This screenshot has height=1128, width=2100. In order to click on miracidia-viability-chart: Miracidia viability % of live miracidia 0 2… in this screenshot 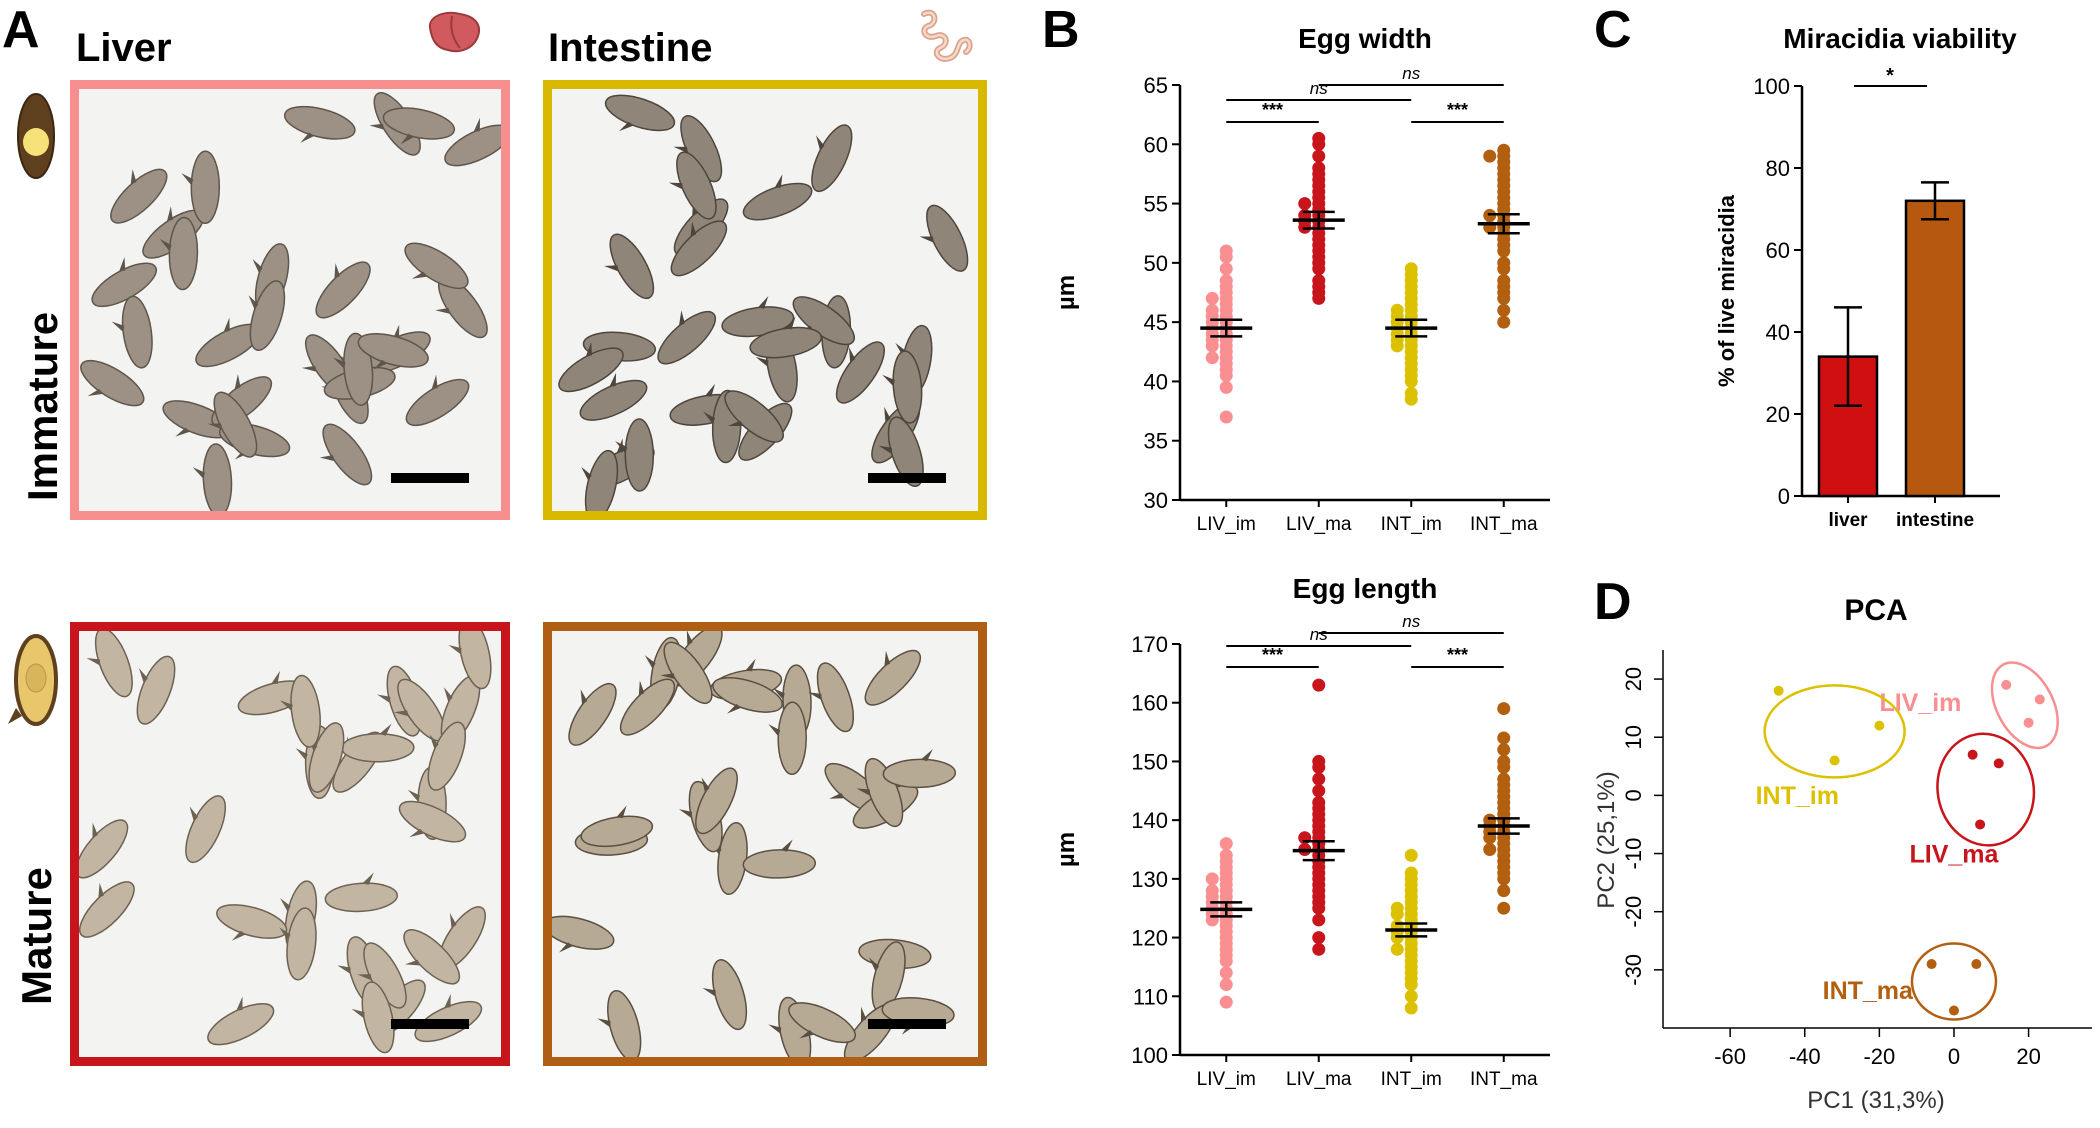, I will do `click(1865, 277)`.